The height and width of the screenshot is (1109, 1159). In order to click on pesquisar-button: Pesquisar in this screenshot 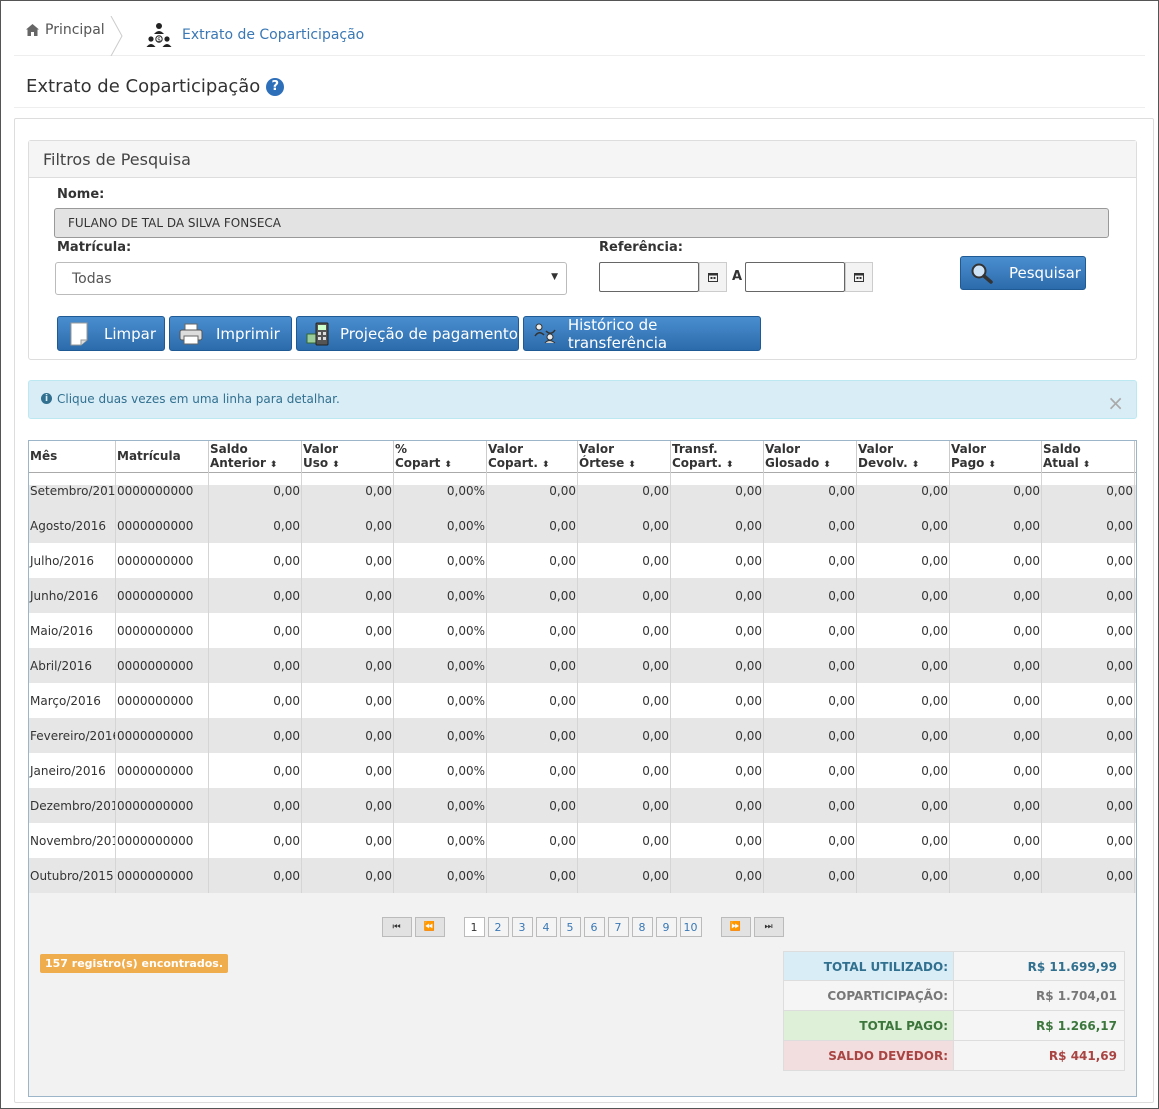, I will do `click(1023, 273)`.